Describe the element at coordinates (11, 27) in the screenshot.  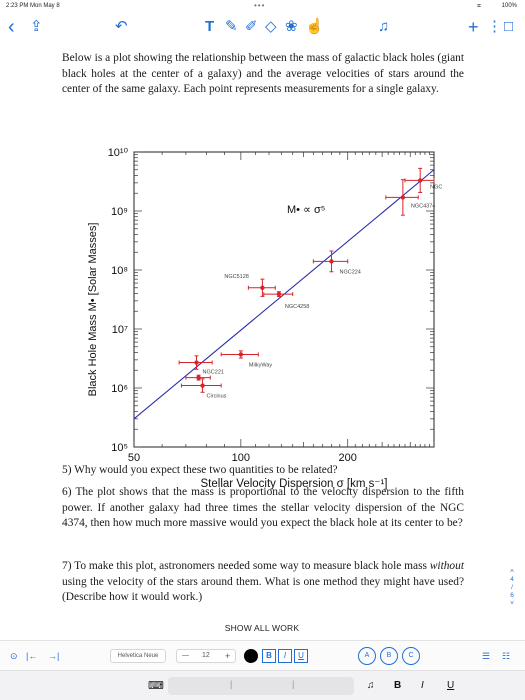
I see `back-chevron-icon: ‹` at that location.